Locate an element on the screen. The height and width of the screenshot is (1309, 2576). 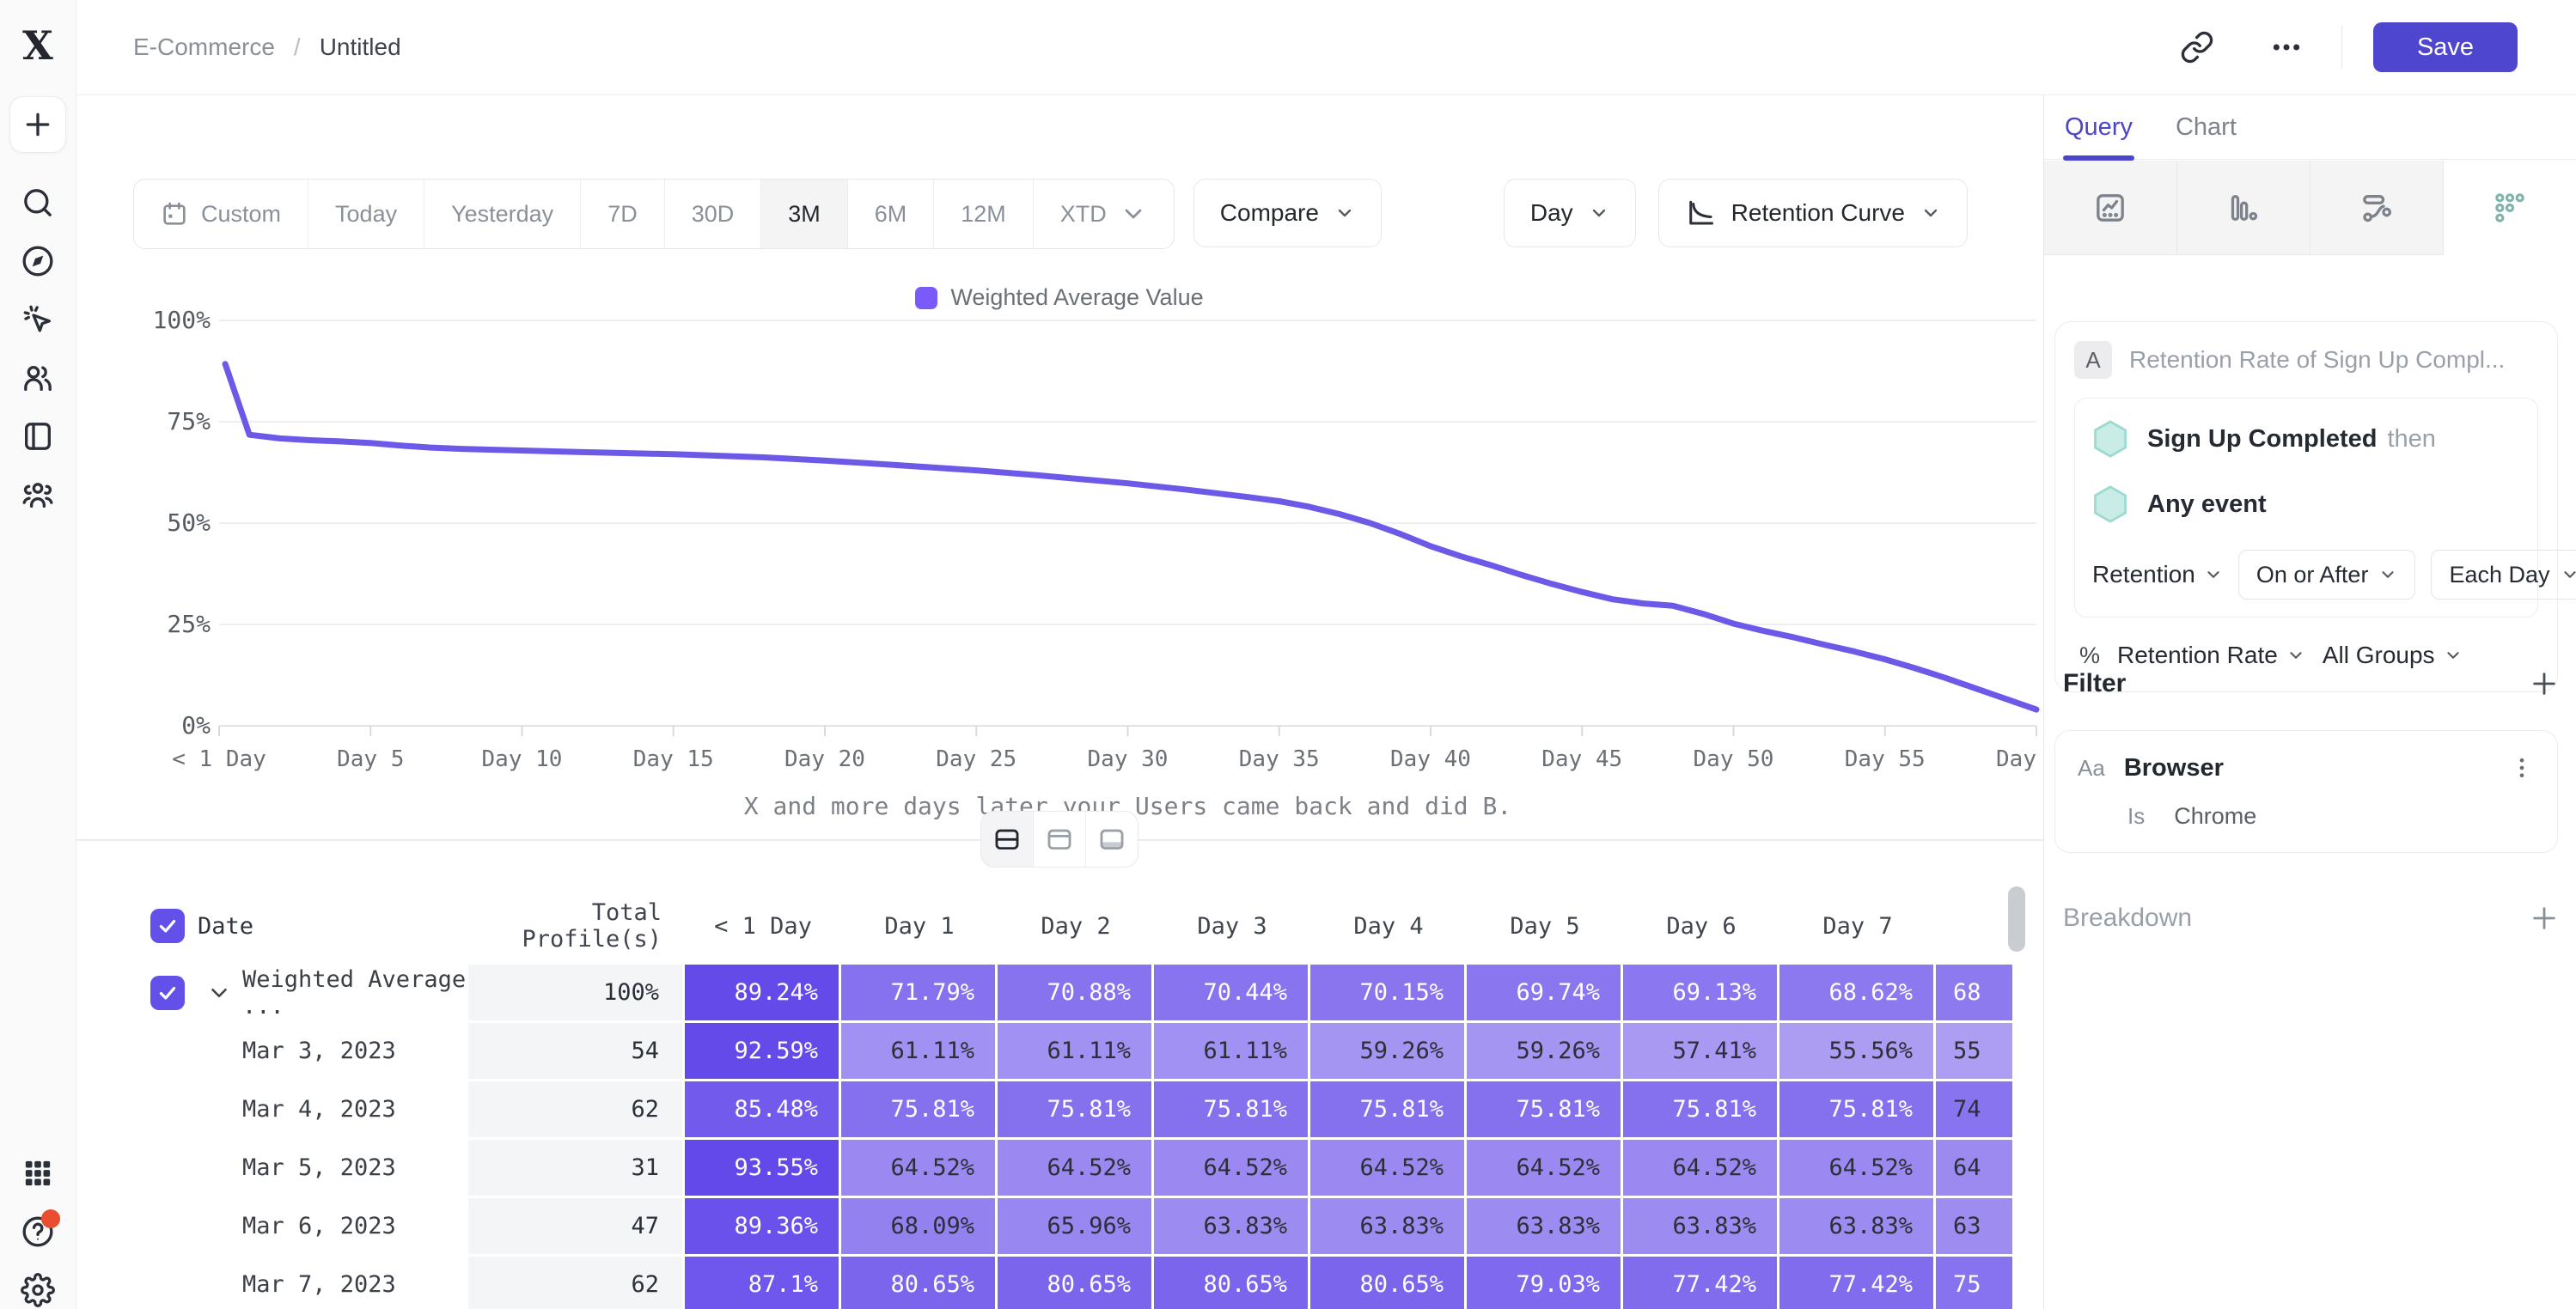
retention-cell: 93.55% is located at coordinates (763, 1168).